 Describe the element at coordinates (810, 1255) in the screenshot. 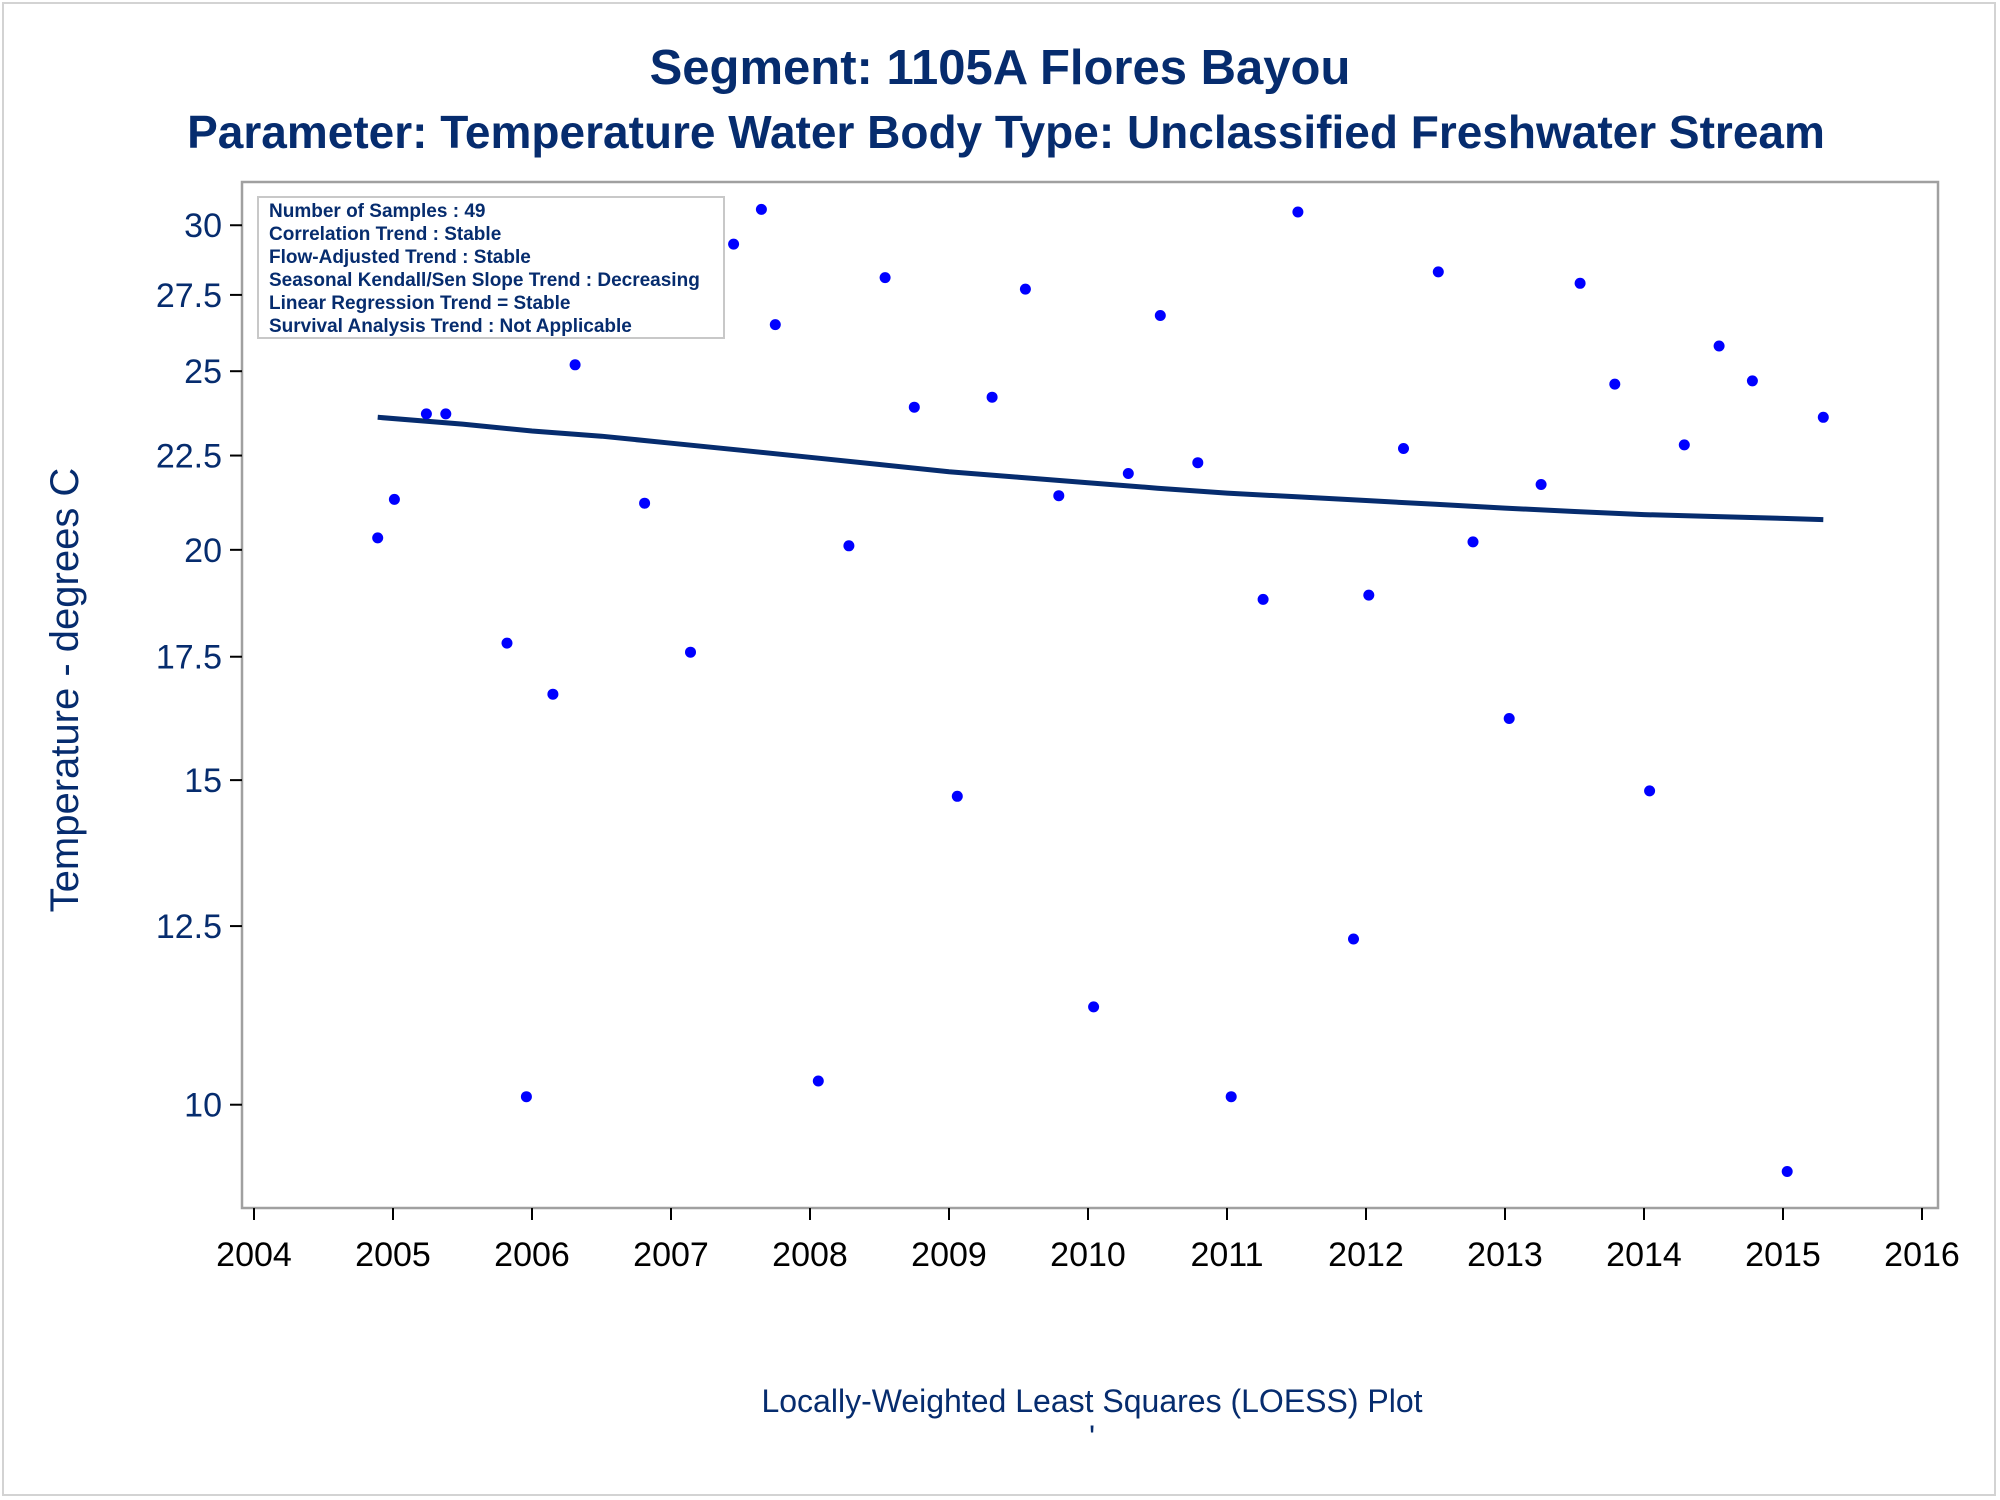

I see `x-tick-label: 2008` at that location.